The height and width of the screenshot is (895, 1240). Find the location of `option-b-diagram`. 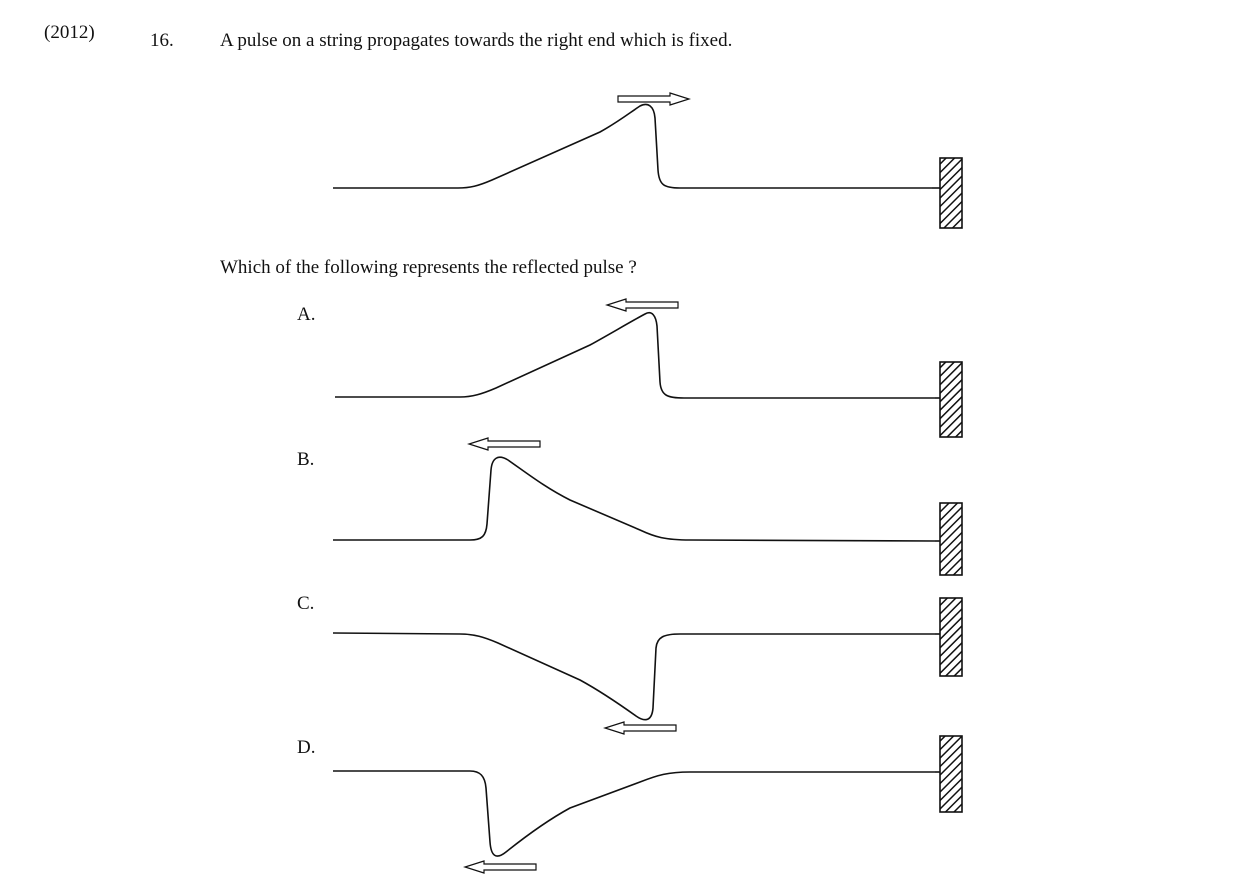

option-b-diagram is located at coordinates (647, 506).